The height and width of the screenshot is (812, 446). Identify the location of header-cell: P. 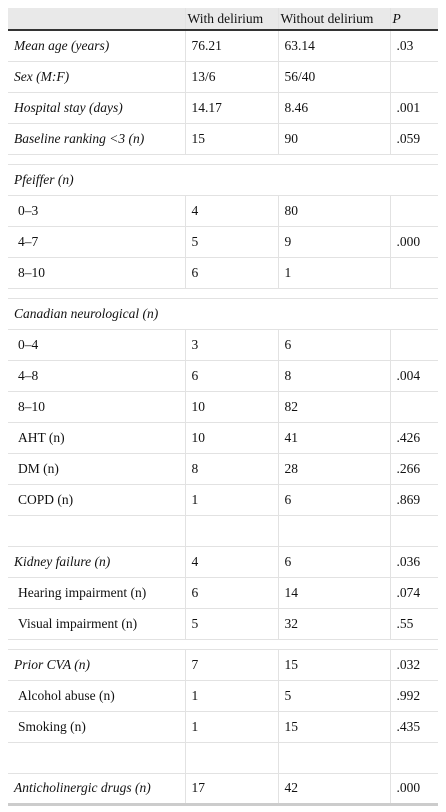
(413, 19).